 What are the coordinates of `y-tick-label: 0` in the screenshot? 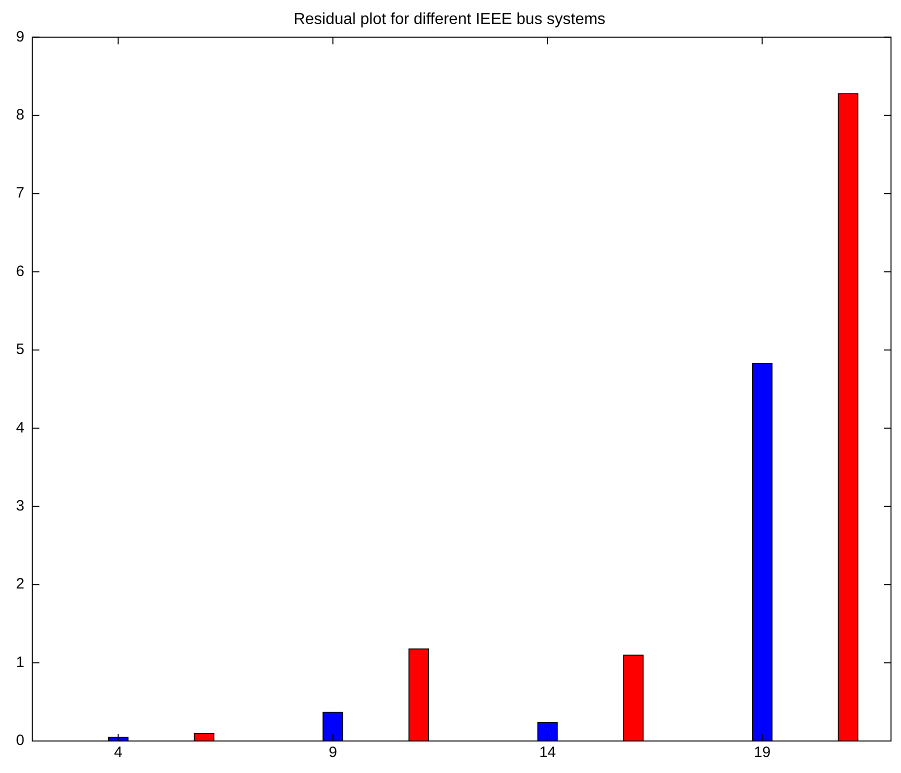 It's located at (20, 741).